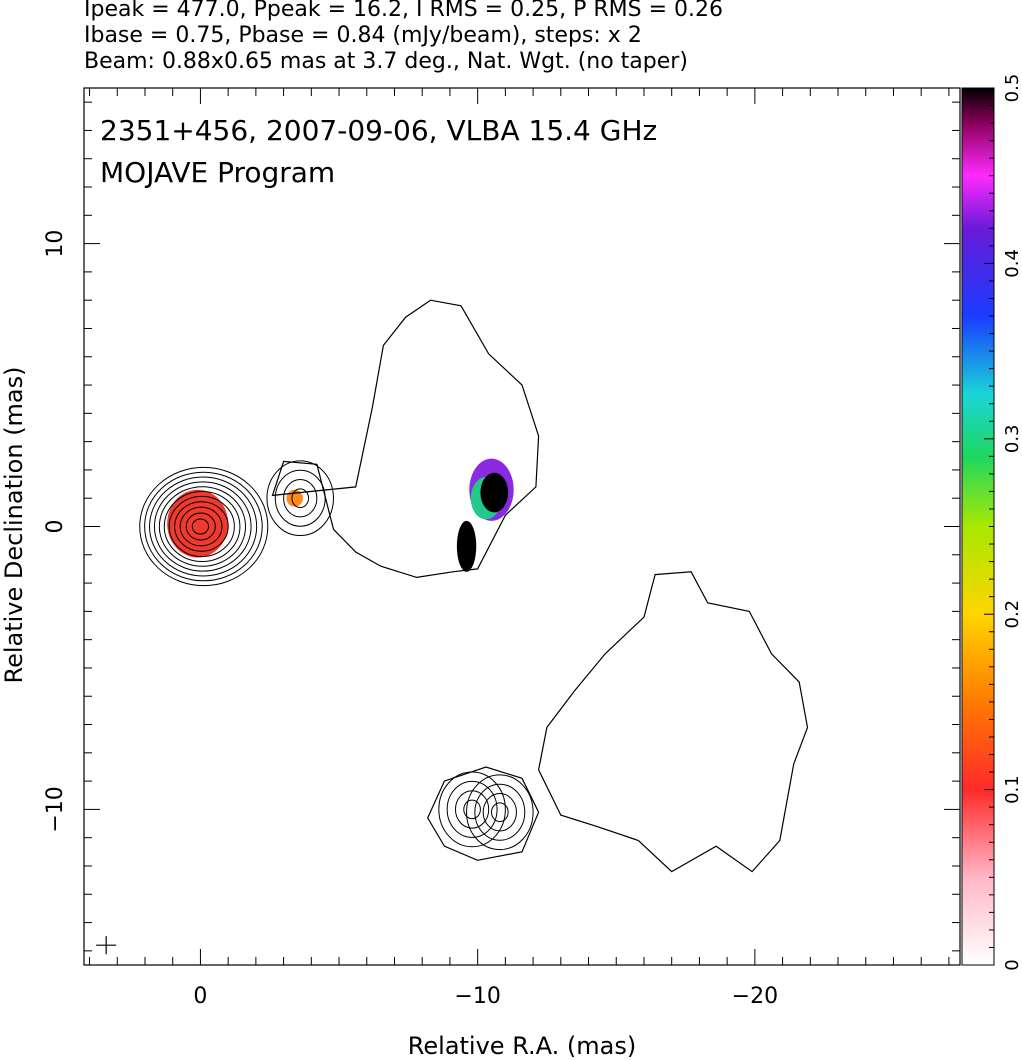 This screenshot has width=1022, height=1061. Describe the element at coordinates (1003, 522) in the screenshot. I see `colorbar-ticks: 0 0.1 0.2 0.3 0.4 0.5` at that location.